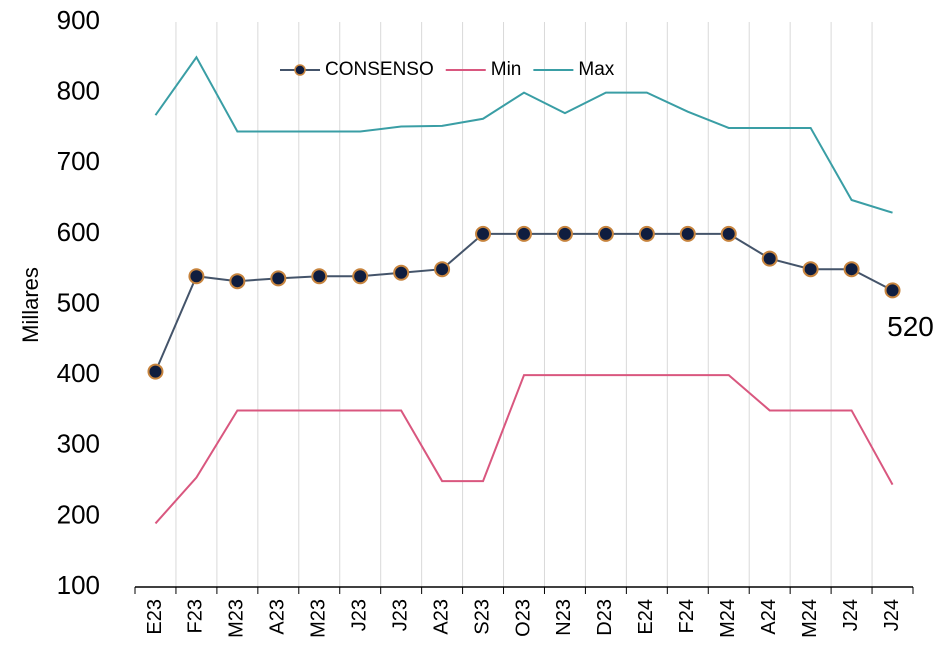 This screenshot has width=947, height=663. What do you see at coordinates (687, 616) in the screenshot?
I see `x-tick-label: F24` at bounding box center [687, 616].